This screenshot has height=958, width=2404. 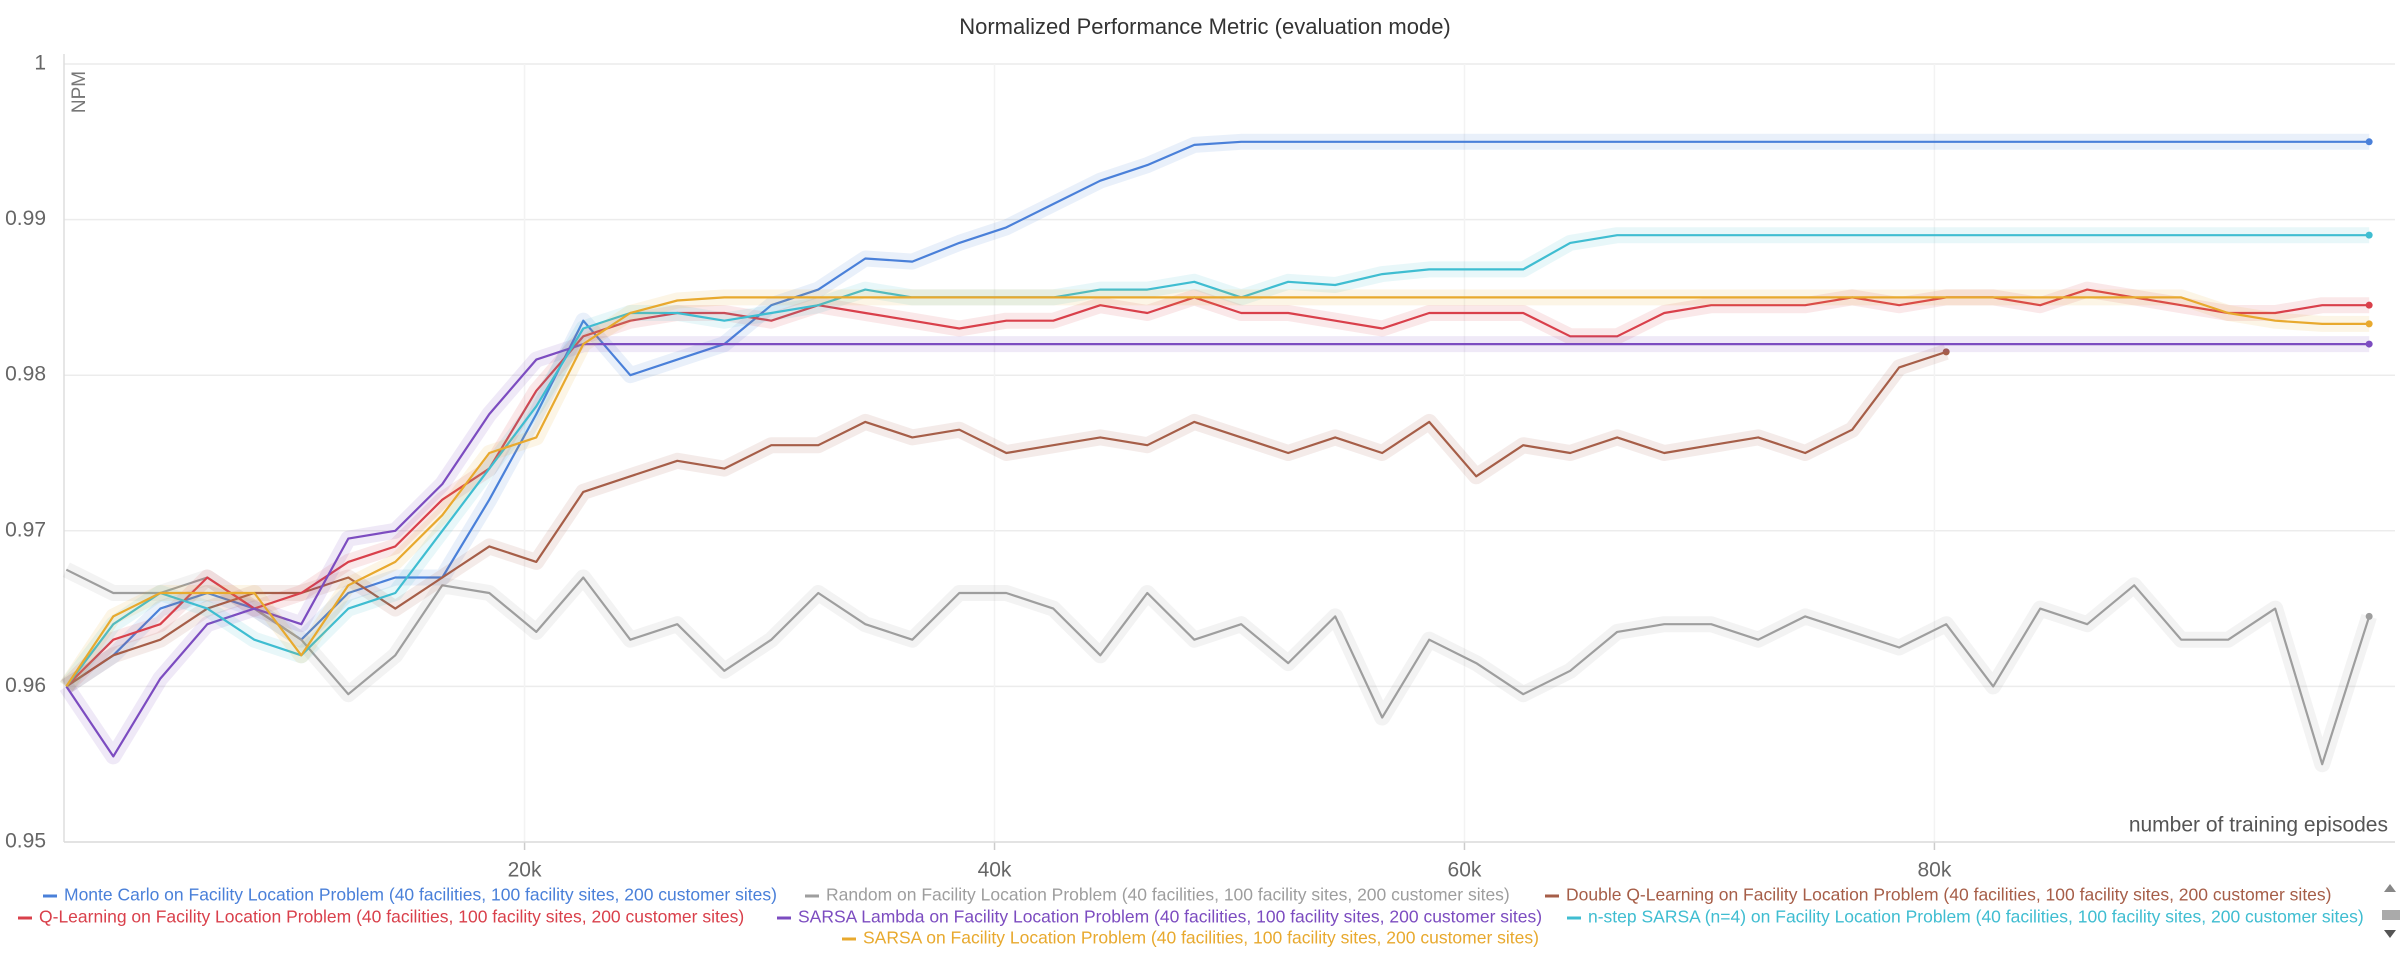 What do you see at coordinates (25, 218) in the screenshot?
I see `y-tick-label: 0.99` at bounding box center [25, 218].